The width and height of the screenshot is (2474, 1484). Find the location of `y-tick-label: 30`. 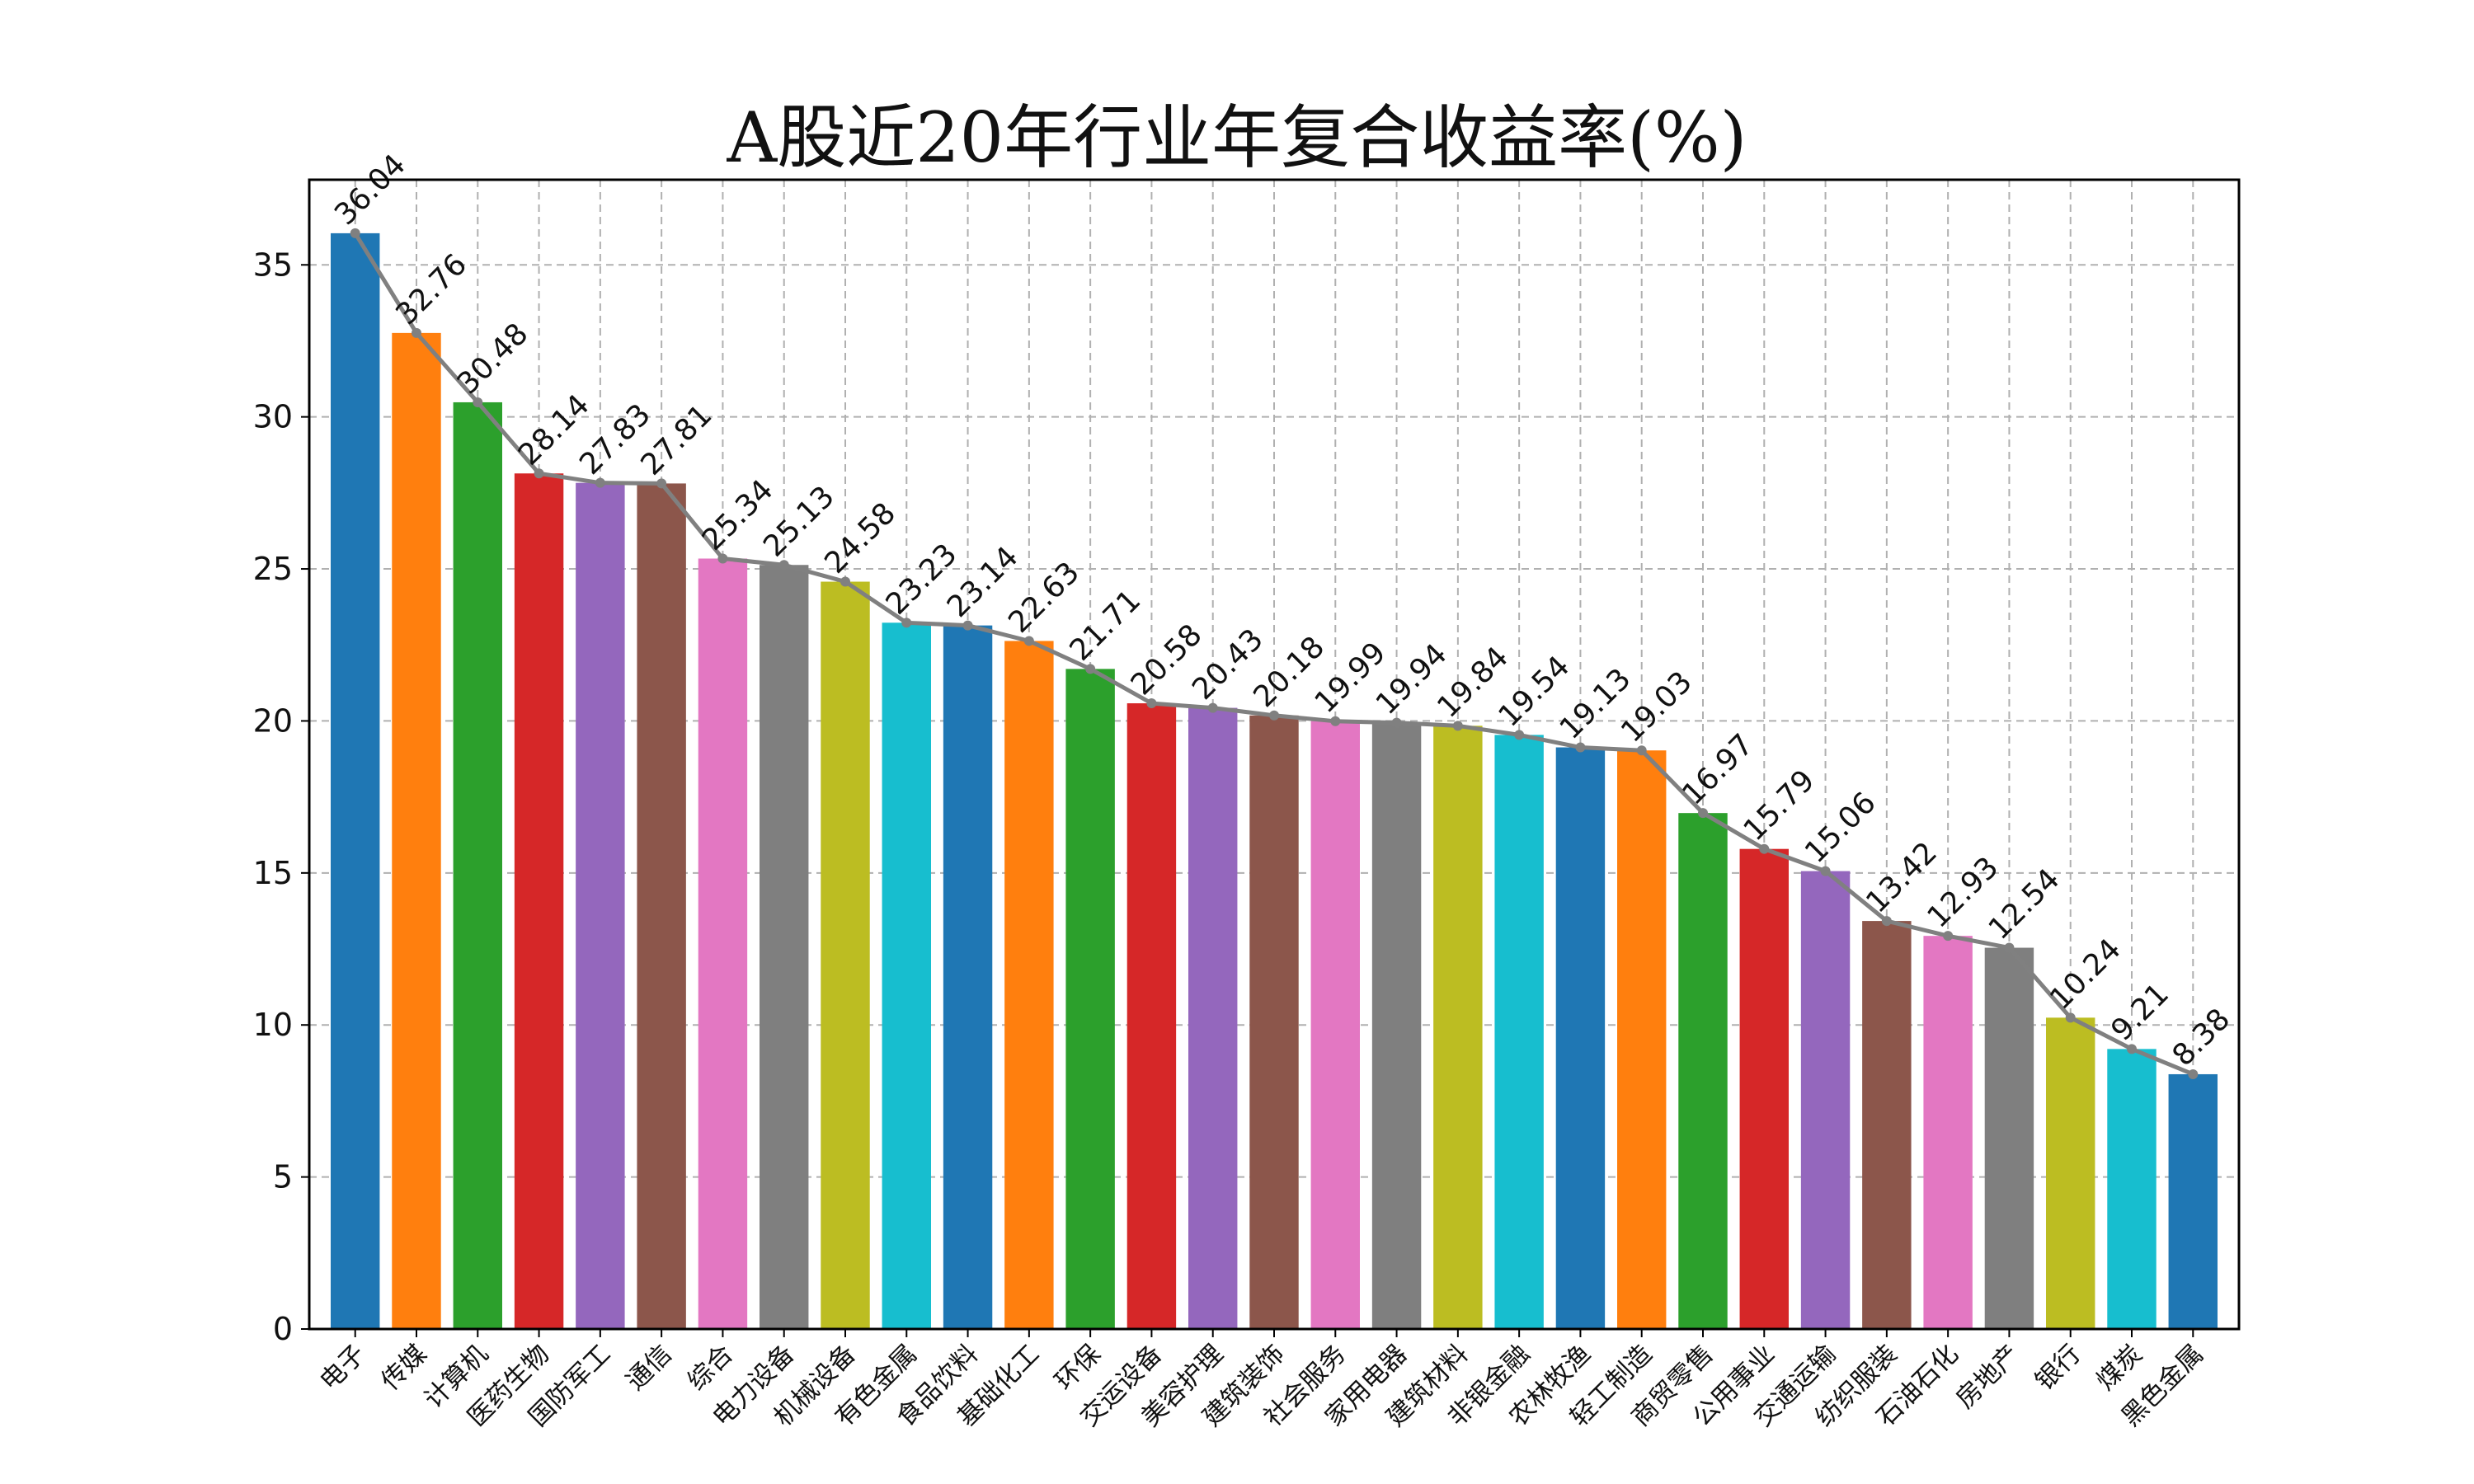

y-tick-label: 30 is located at coordinates (273, 417).